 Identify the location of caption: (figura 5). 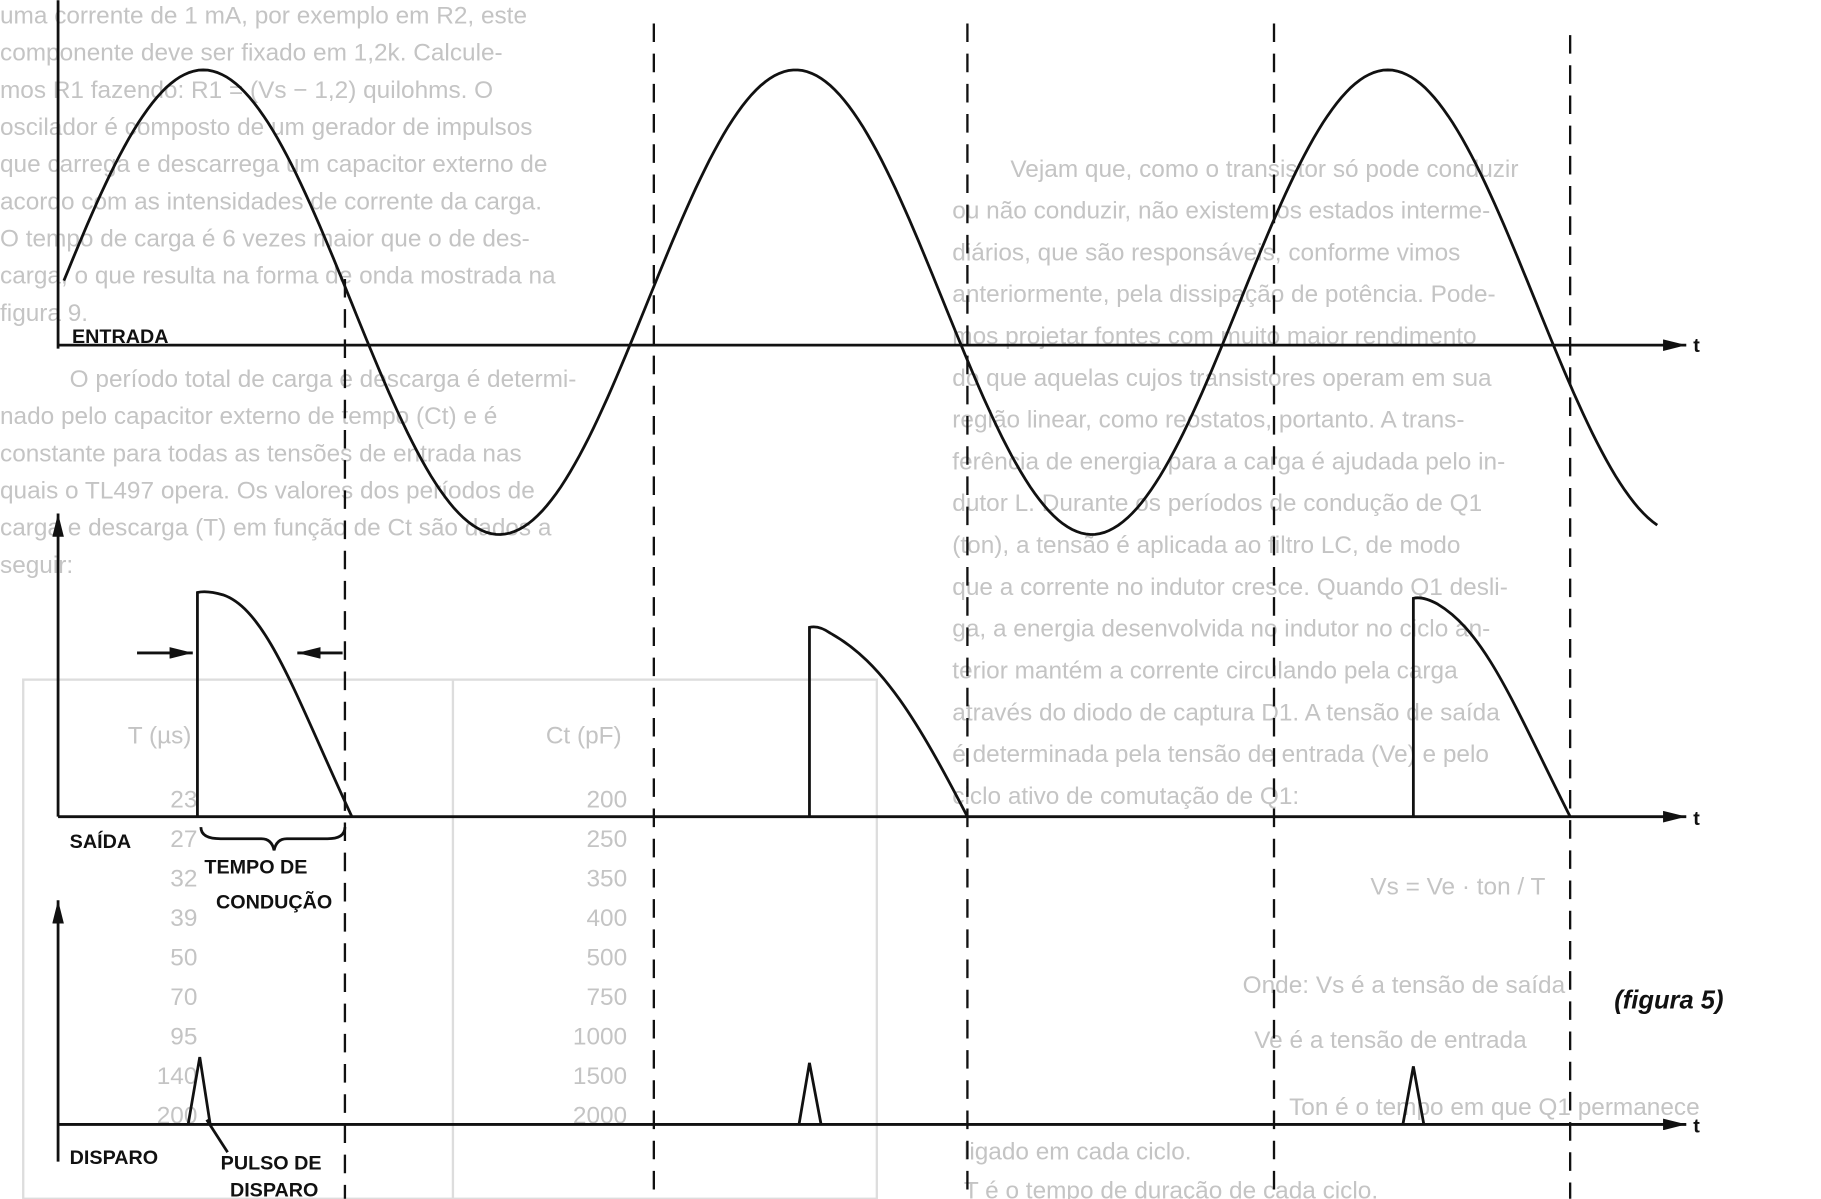
(1668, 1000).